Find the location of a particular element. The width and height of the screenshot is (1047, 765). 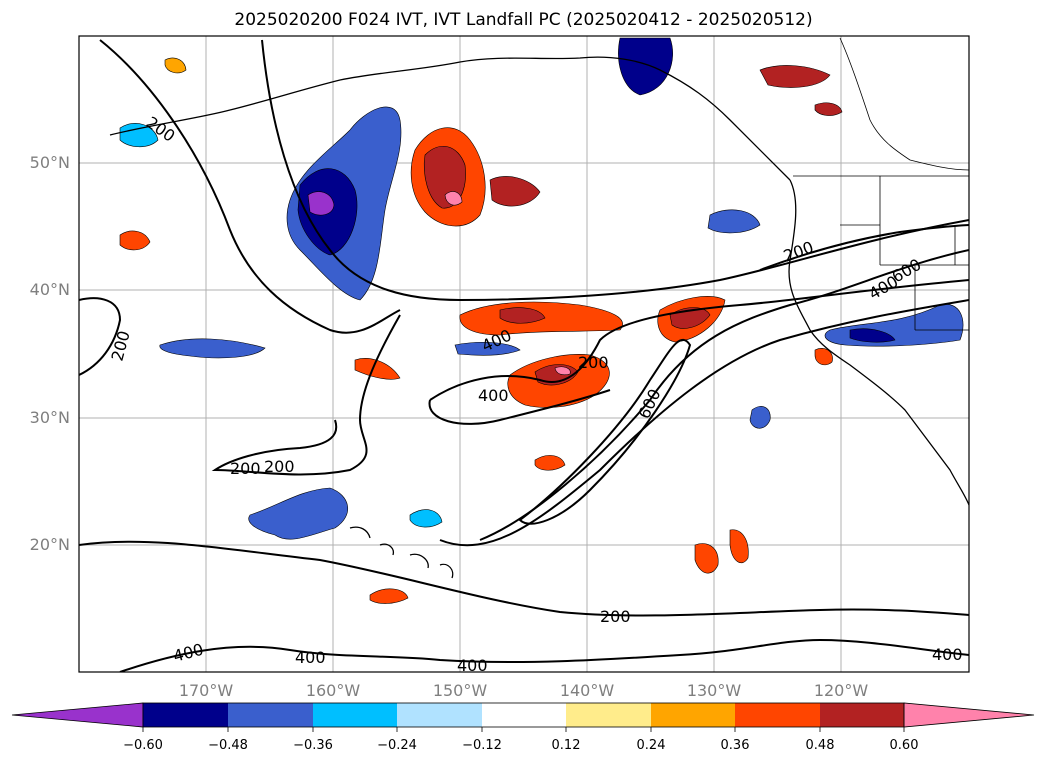

colorbar-extend-low is located at coordinates (77, 715).